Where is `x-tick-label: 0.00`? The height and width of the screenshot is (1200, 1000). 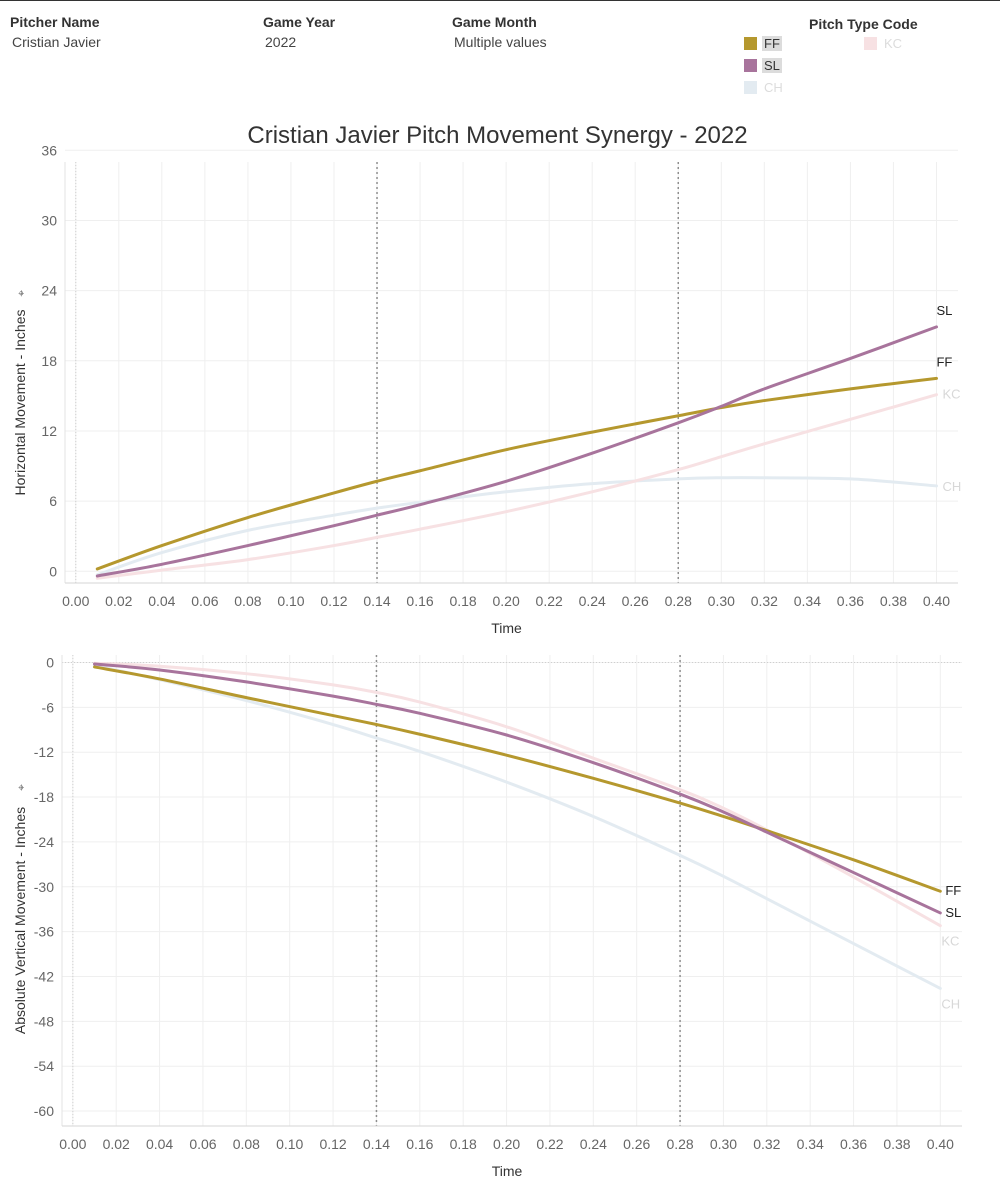 x-tick-label: 0.00 is located at coordinates (75, 601).